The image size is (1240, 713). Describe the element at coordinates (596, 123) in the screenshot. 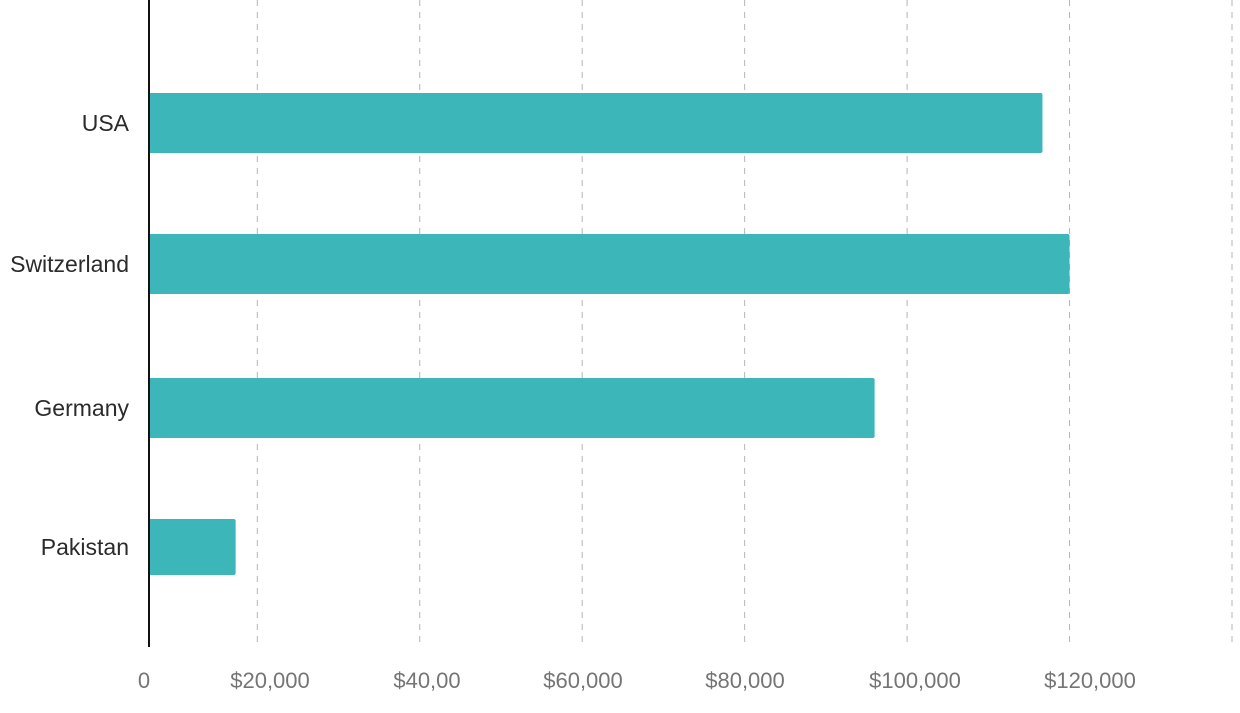

I see `bar-usa` at that location.